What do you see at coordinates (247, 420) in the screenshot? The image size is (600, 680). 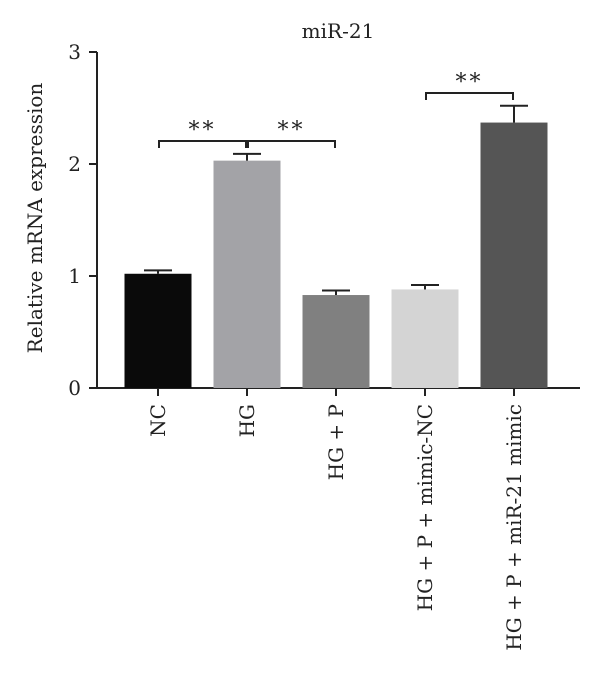 I see `x-tick-label: HG` at bounding box center [247, 420].